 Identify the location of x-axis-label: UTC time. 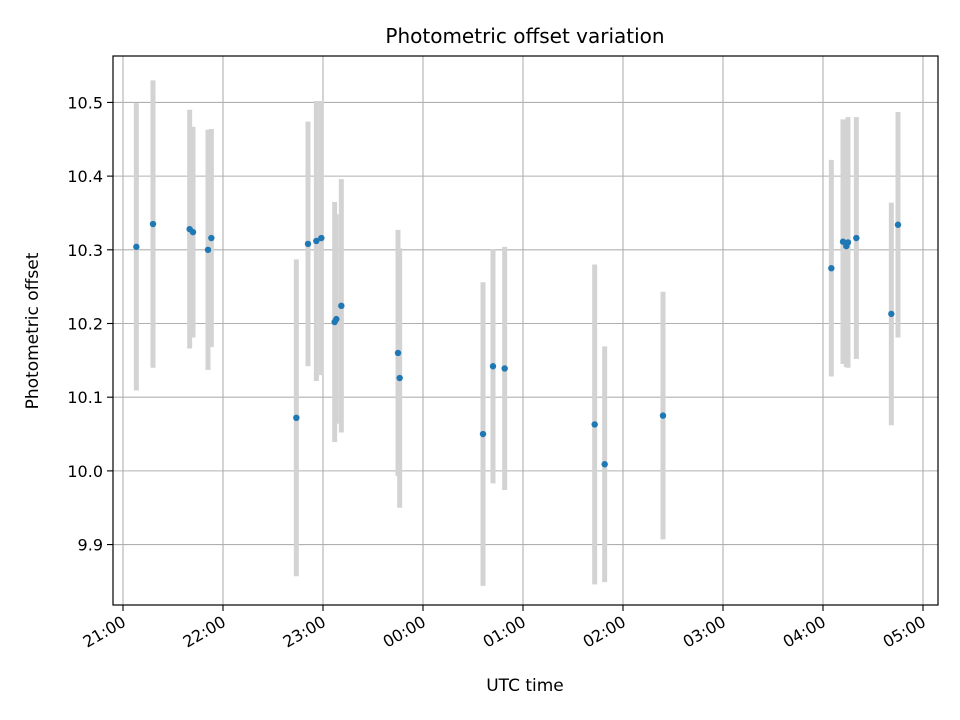
(525, 686).